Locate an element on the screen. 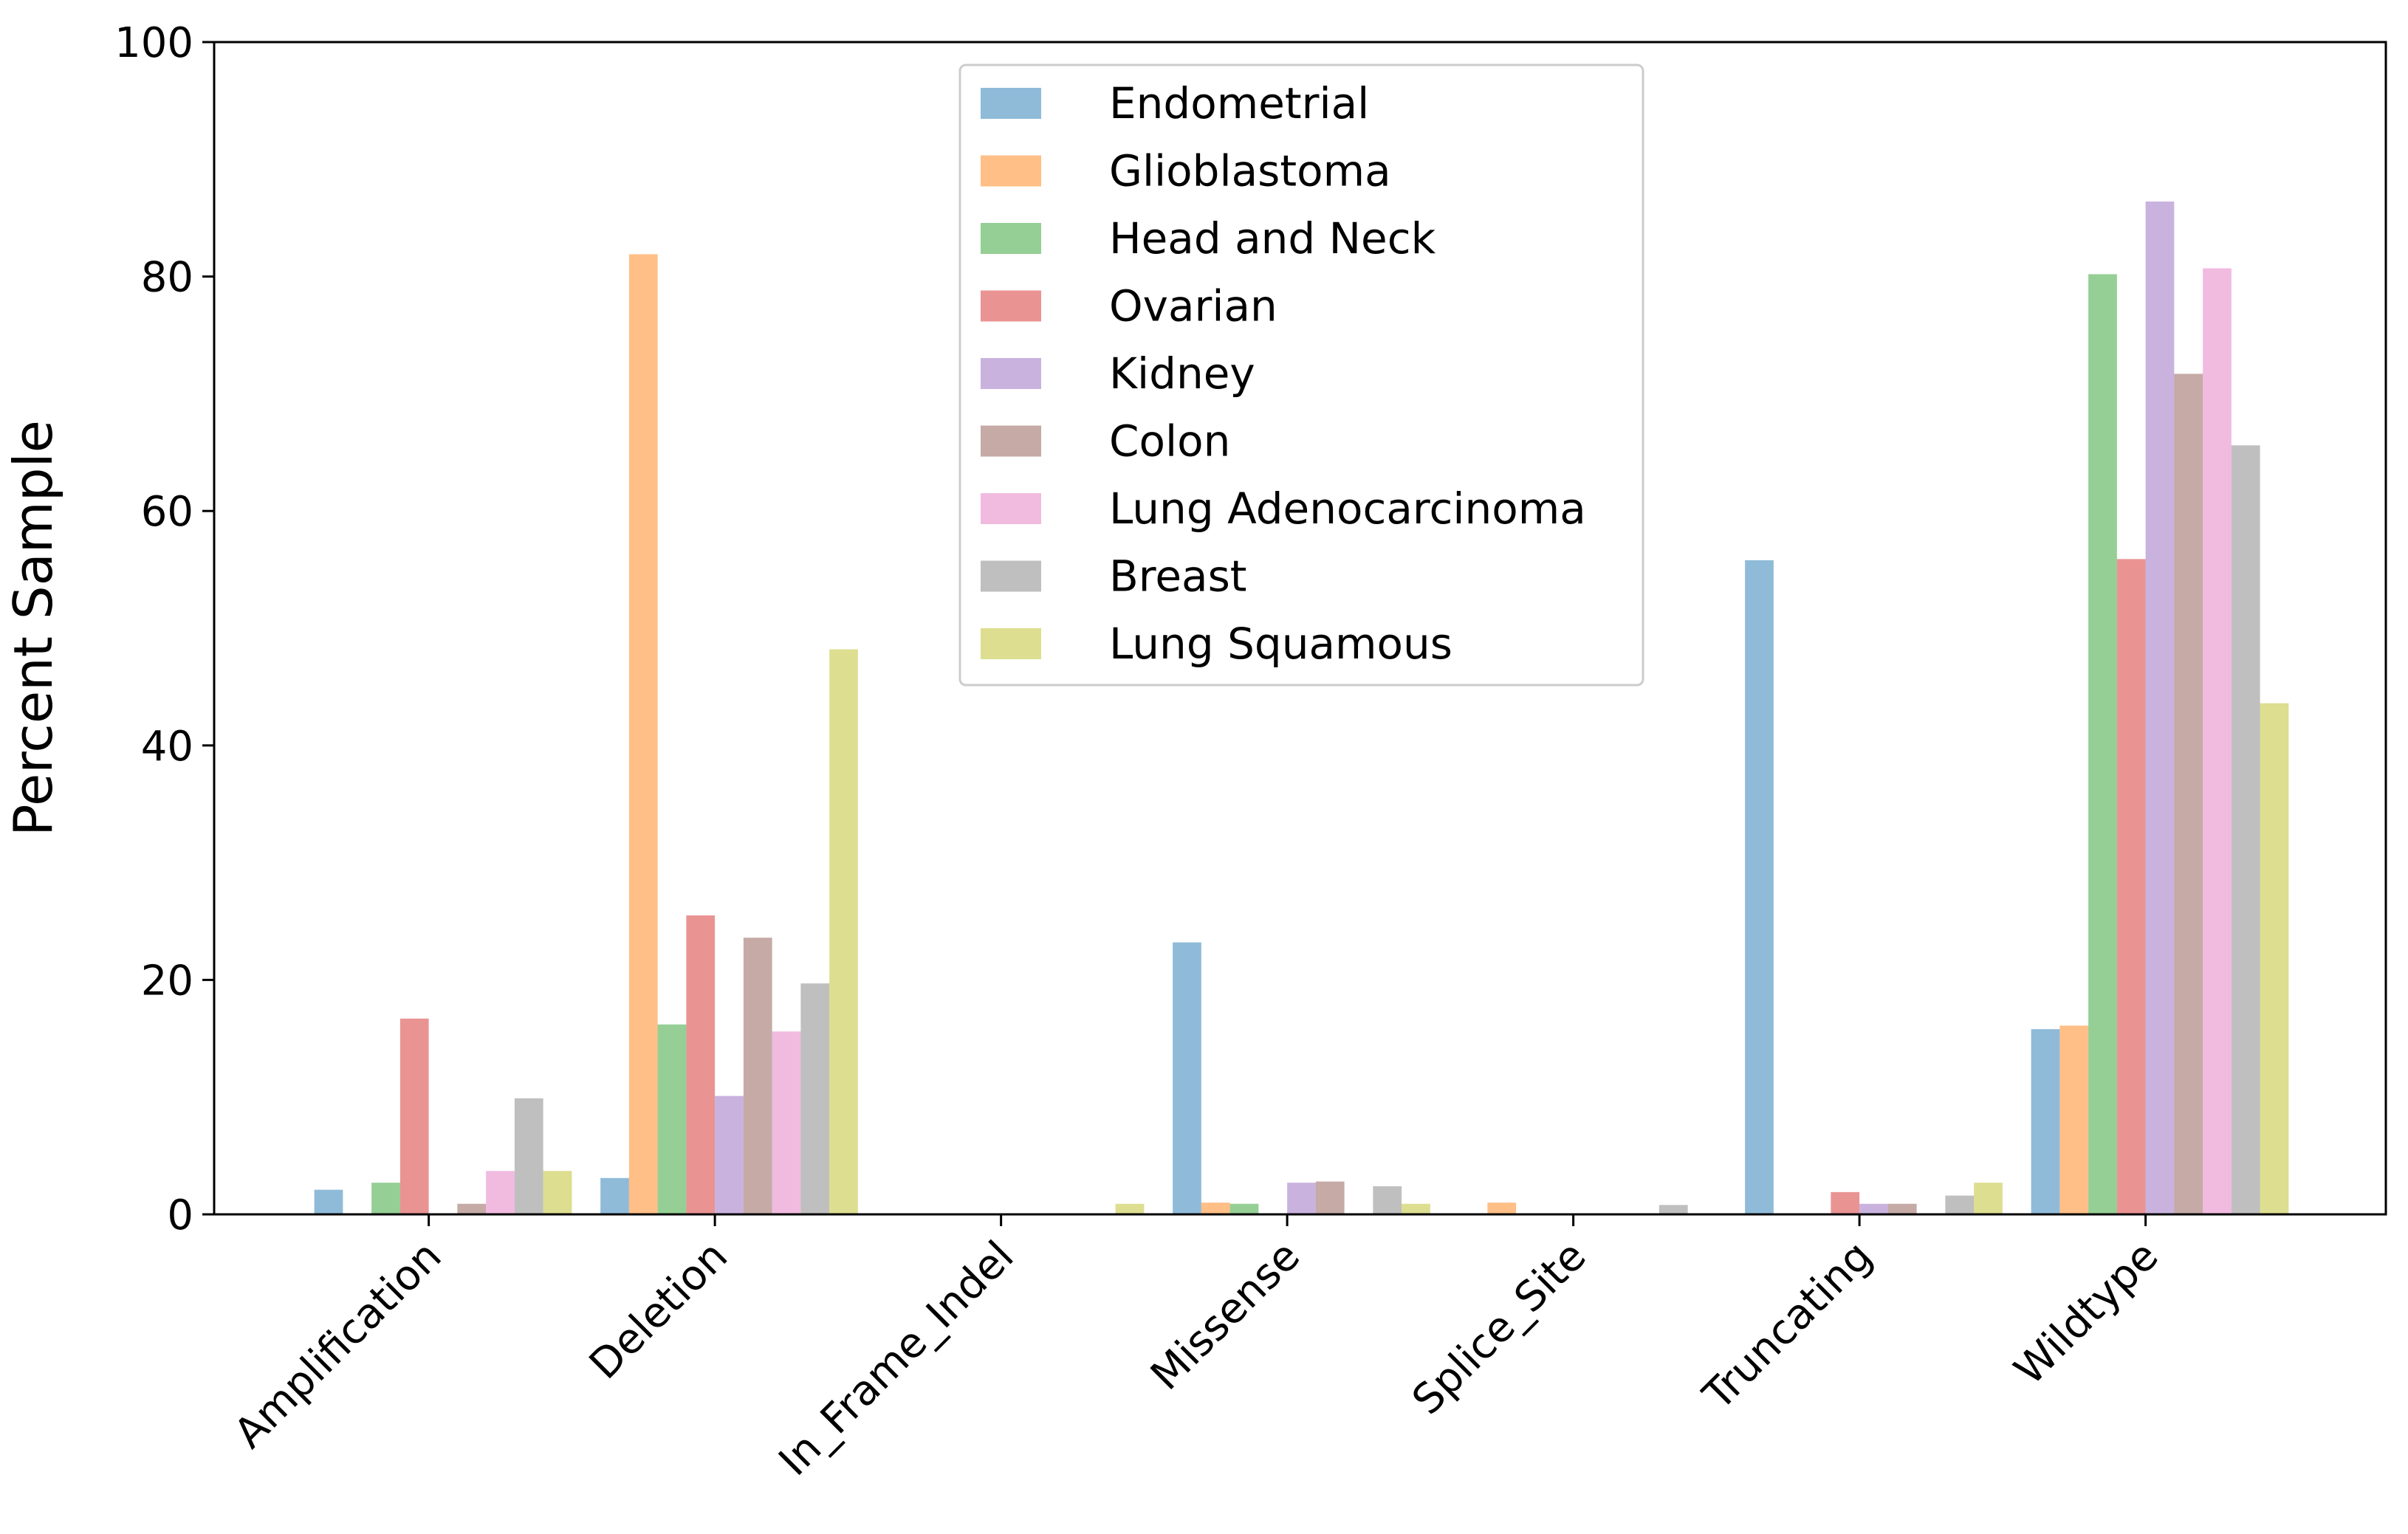 This screenshot has height=1534, width=2408. y-axis-label: Percent Sample is located at coordinates (33, 628).